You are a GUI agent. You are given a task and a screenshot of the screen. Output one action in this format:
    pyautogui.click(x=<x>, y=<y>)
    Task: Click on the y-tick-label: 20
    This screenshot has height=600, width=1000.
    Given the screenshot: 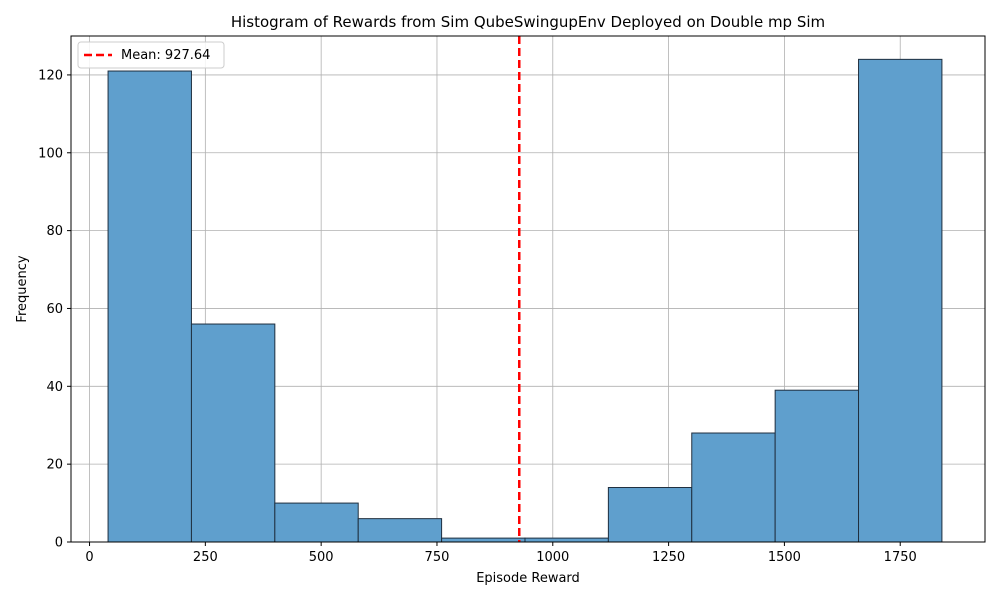 What is the action you would take?
    pyautogui.click(x=54, y=465)
    